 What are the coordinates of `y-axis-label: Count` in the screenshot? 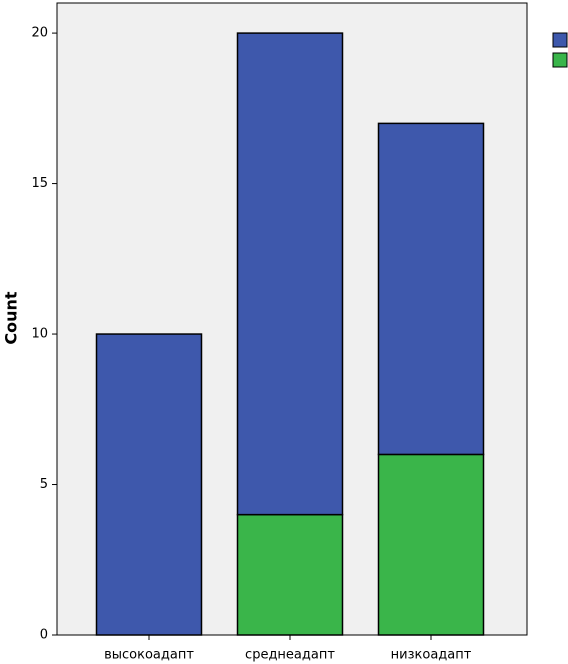 It's located at (11, 318).